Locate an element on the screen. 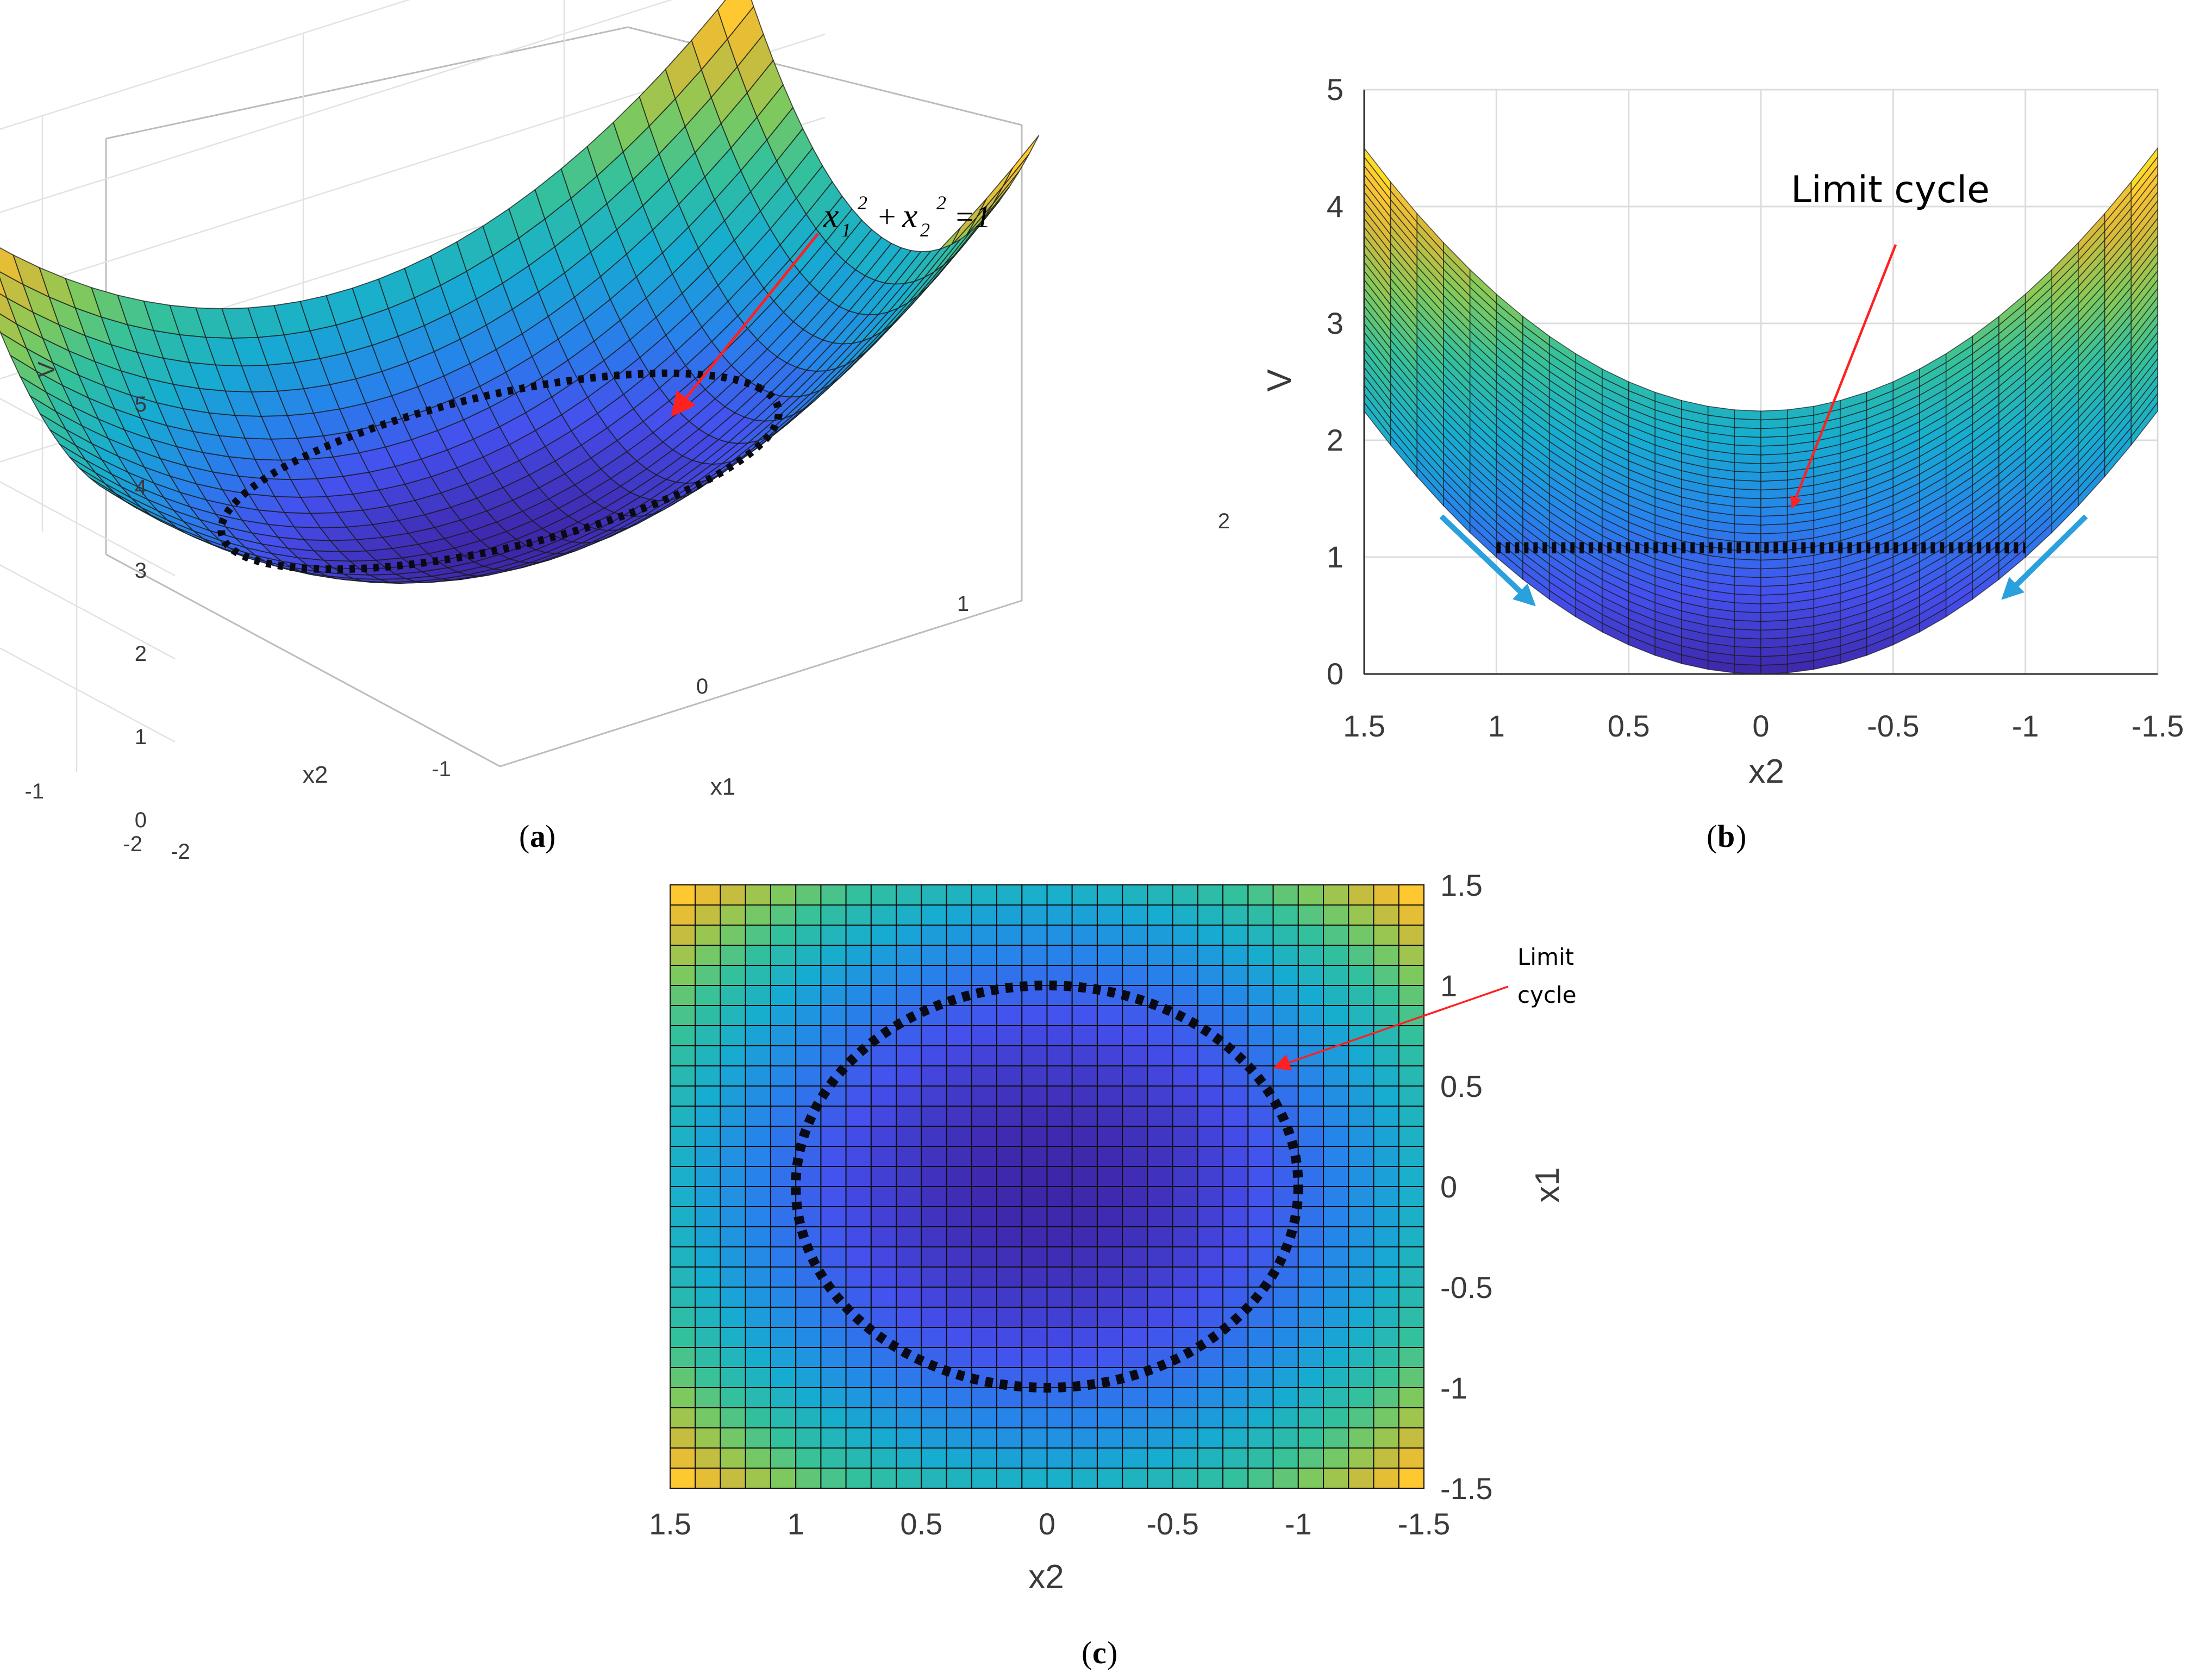 The width and height of the screenshot is (2212, 1679). svg-text: x is located at coordinates (910, 215).